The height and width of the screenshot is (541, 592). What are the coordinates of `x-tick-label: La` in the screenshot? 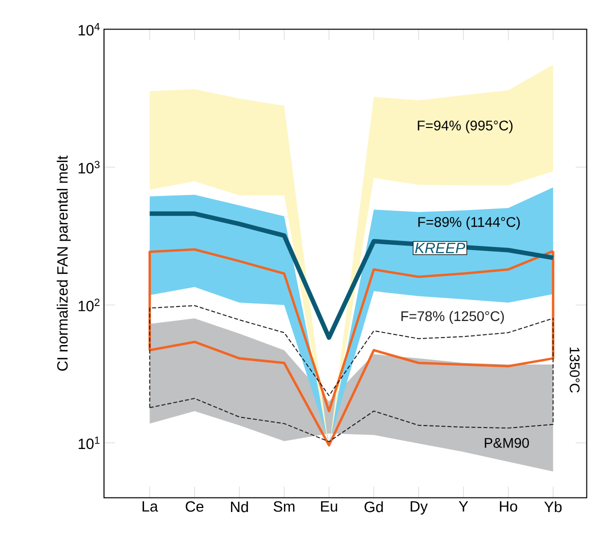 It's located at (150, 506).